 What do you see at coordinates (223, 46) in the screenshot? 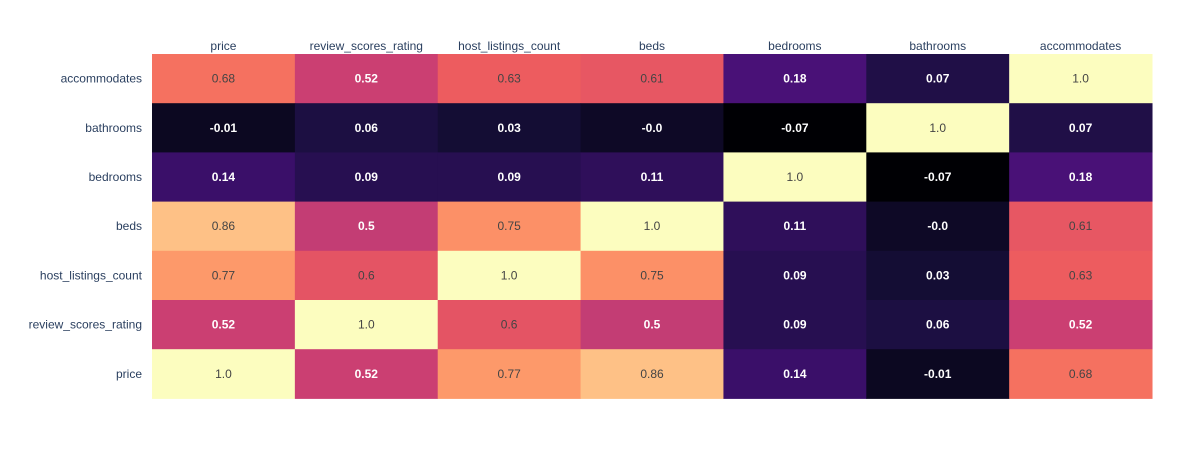
I see `x-tick-label: price` at bounding box center [223, 46].